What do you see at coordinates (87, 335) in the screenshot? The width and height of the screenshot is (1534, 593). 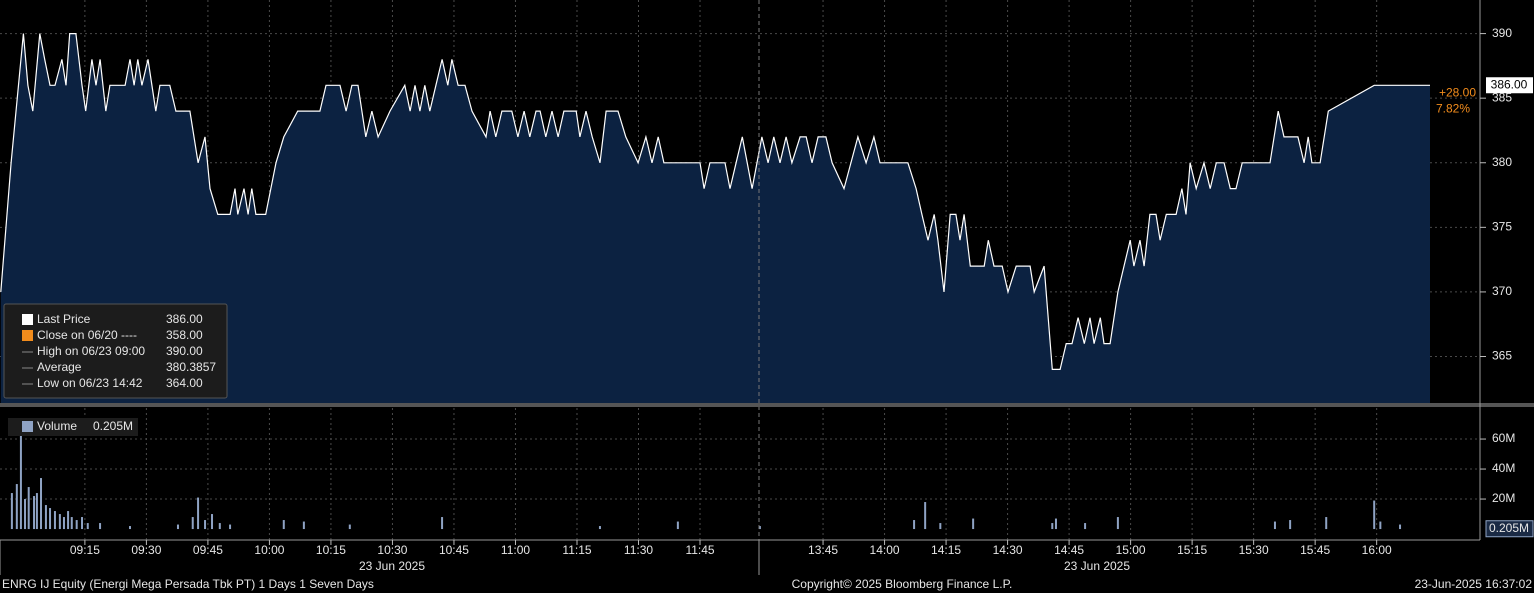 I see `legend-name: Close on 06/20 ----` at bounding box center [87, 335].